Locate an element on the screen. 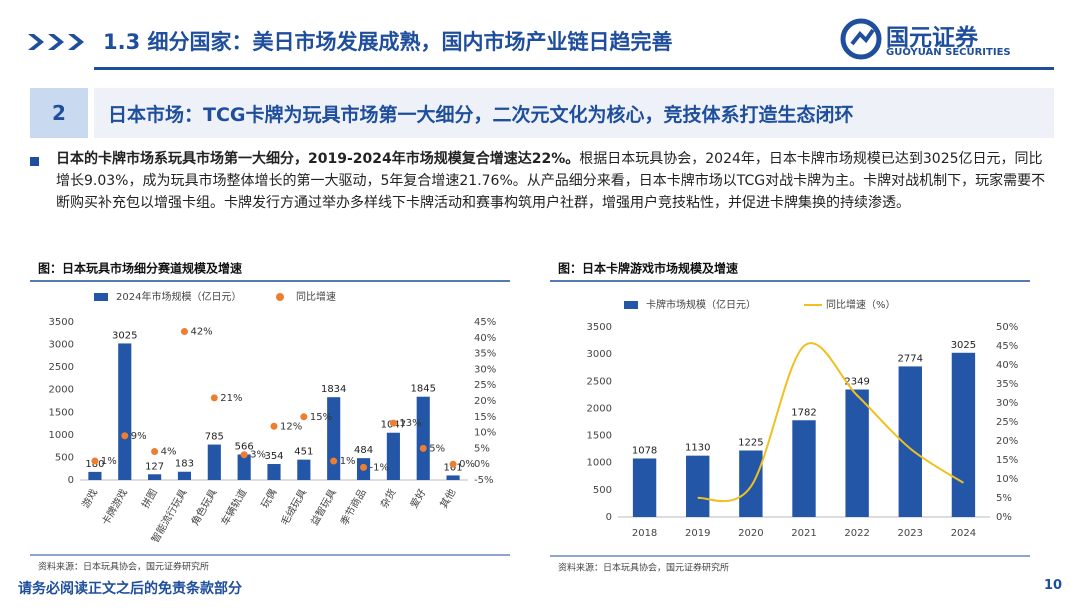  x-tick-label: 2023 is located at coordinates (910, 533).